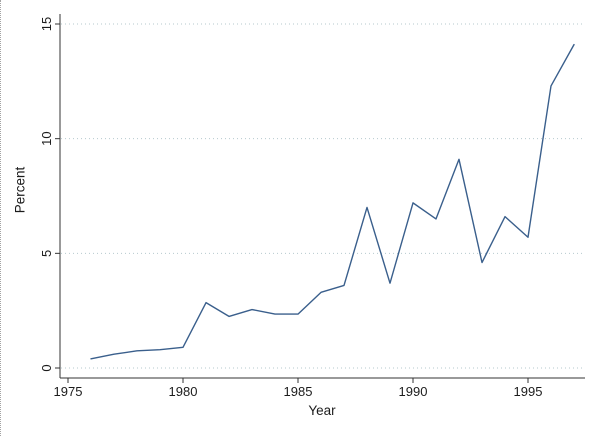  Describe the element at coordinates (68, 391) in the screenshot. I see `x-tick-label: 1975` at that location.